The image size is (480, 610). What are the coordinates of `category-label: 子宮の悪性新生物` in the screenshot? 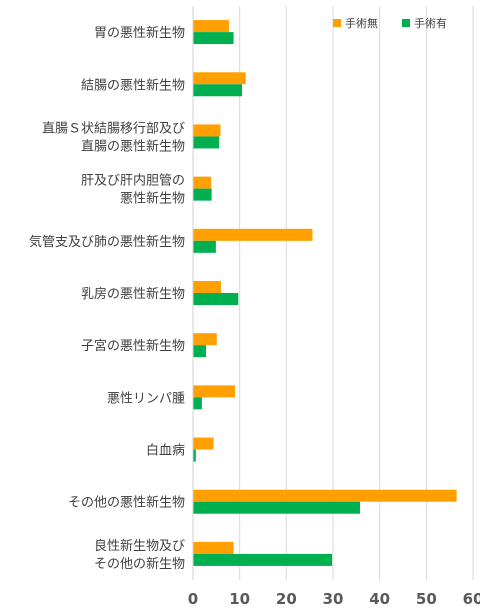 It's located at (133, 346).